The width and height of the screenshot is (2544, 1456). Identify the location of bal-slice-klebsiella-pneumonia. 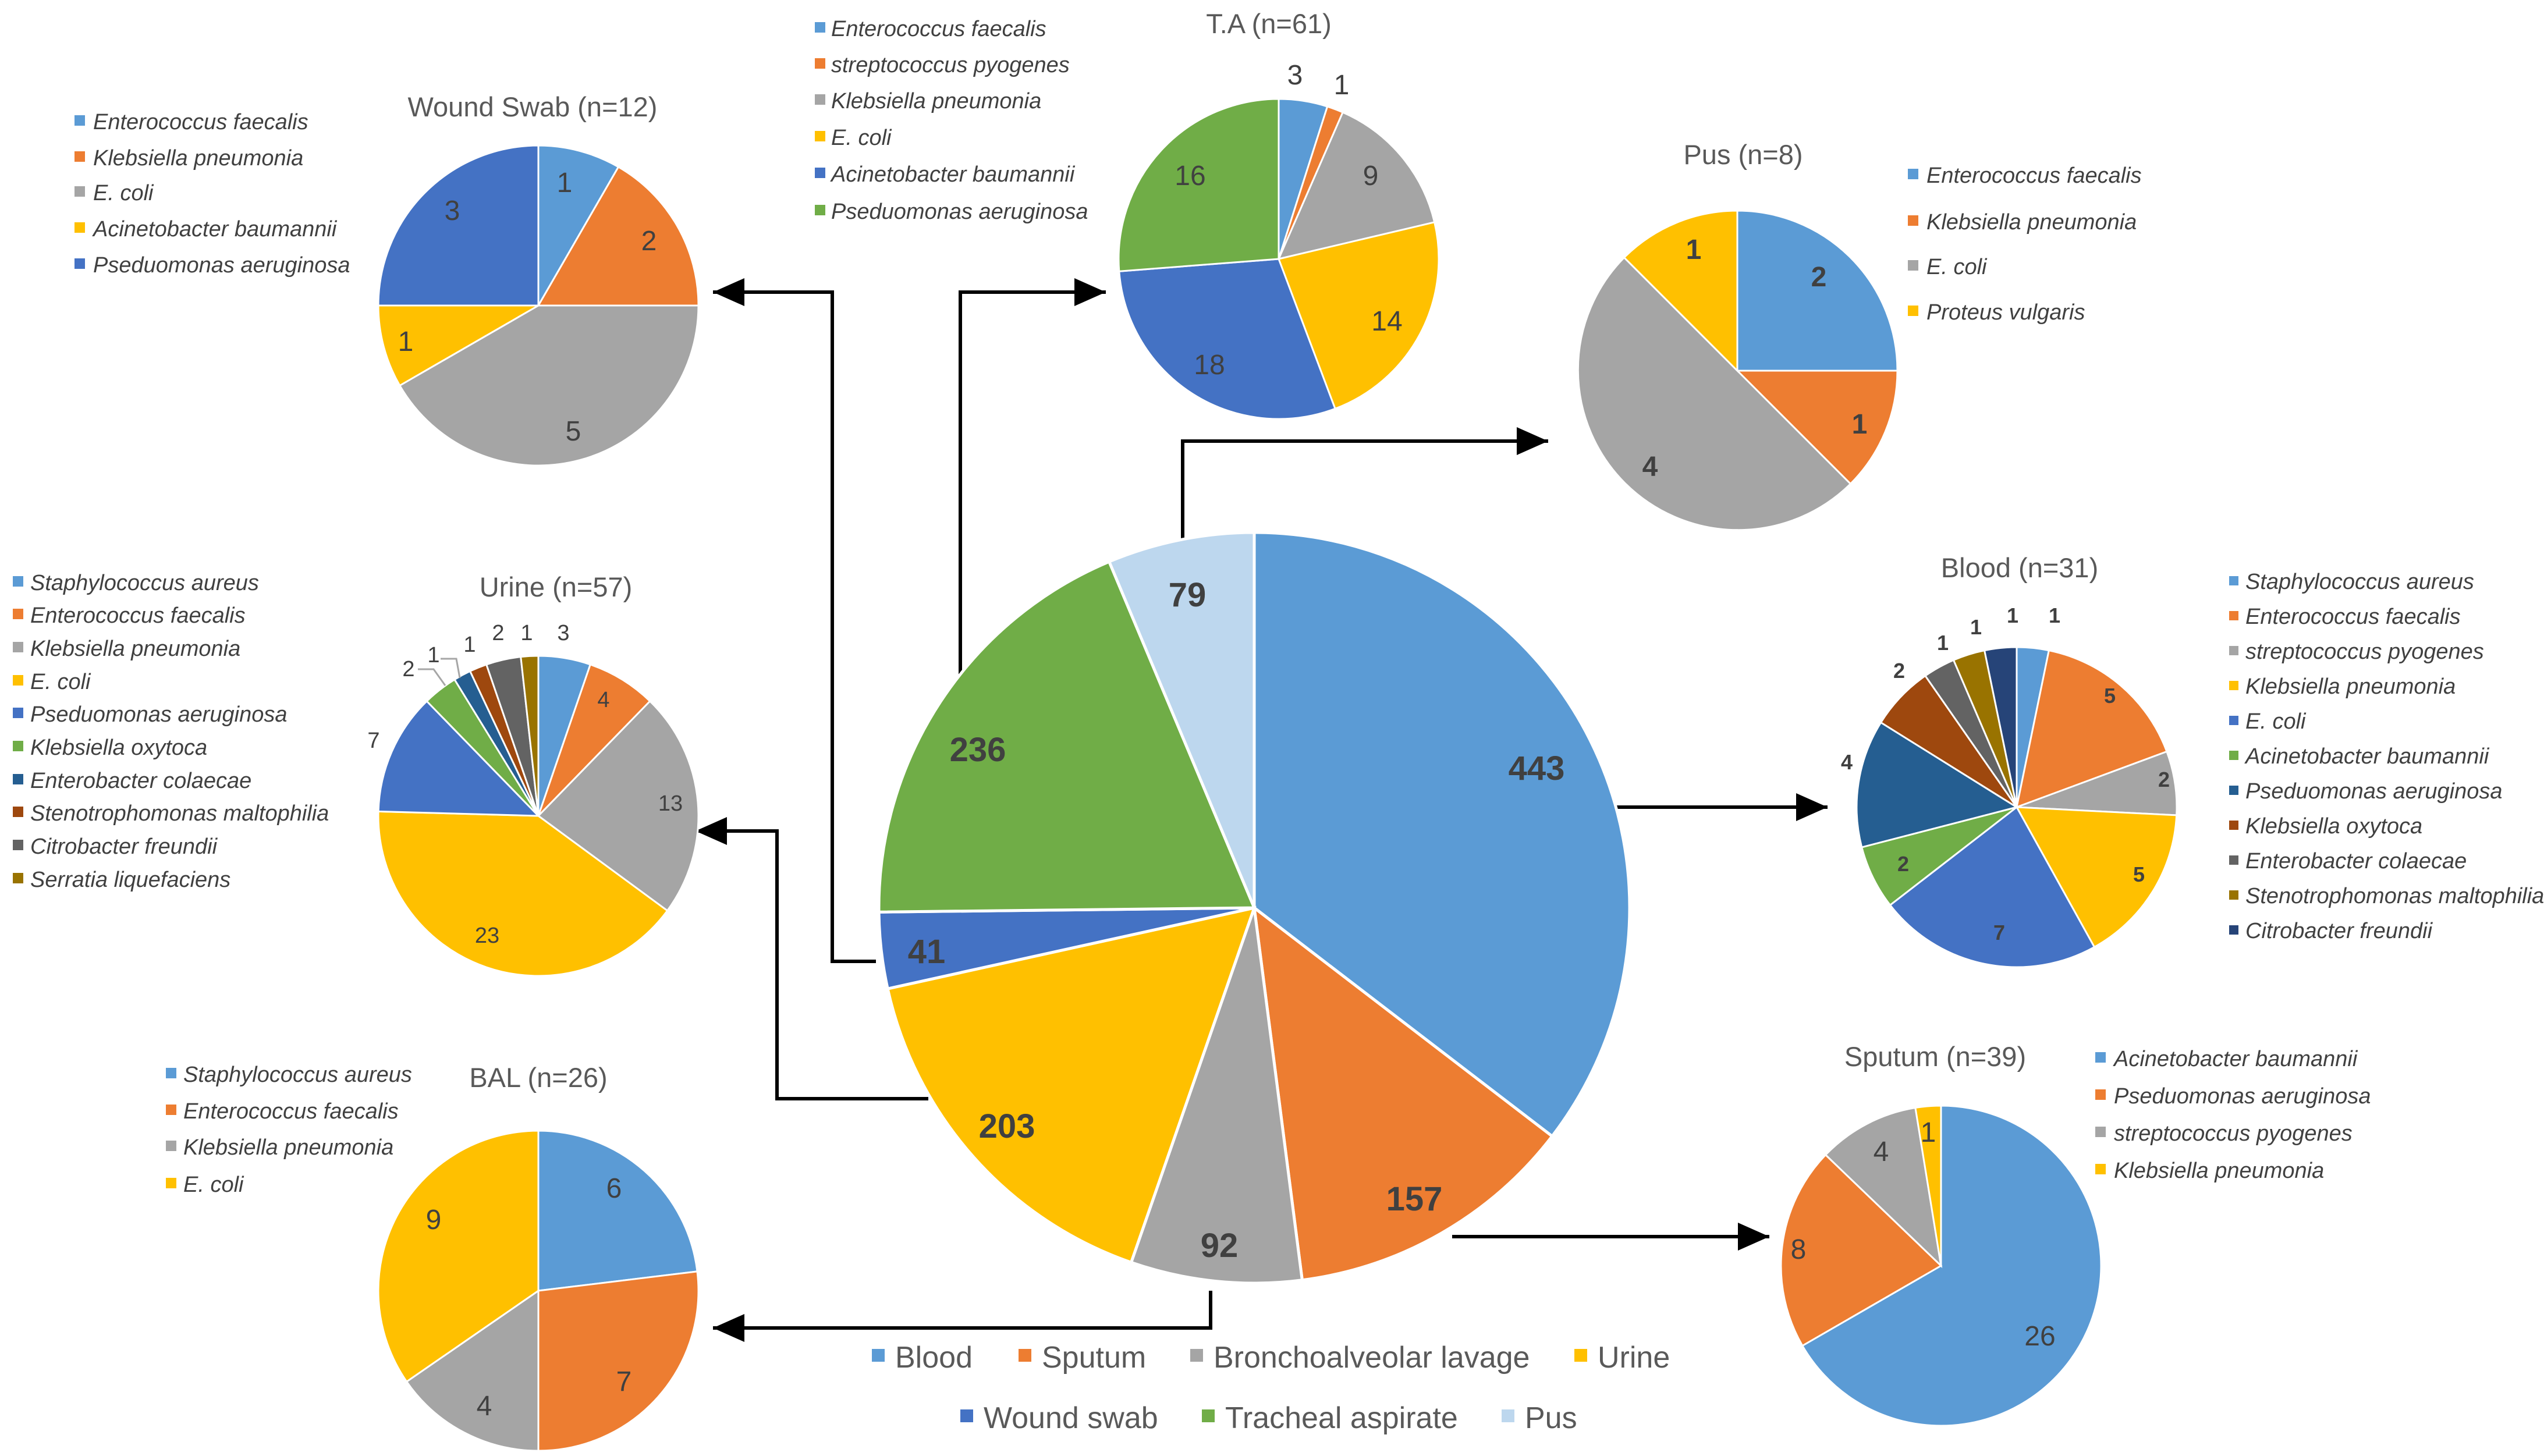
(472, 1370).